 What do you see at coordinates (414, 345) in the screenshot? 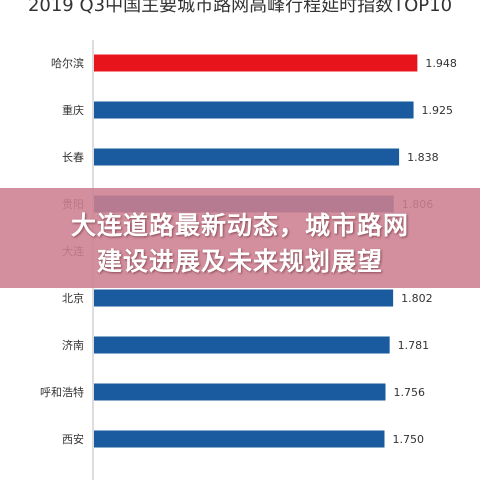
I see `value-label: 1.781` at bounding box center [414, 345].